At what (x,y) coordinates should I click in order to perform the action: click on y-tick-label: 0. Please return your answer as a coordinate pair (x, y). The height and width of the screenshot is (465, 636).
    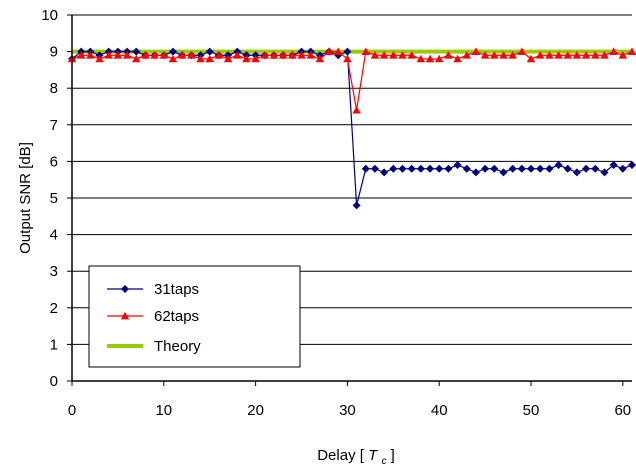
    Looking at the image, I should click on (54, 381).